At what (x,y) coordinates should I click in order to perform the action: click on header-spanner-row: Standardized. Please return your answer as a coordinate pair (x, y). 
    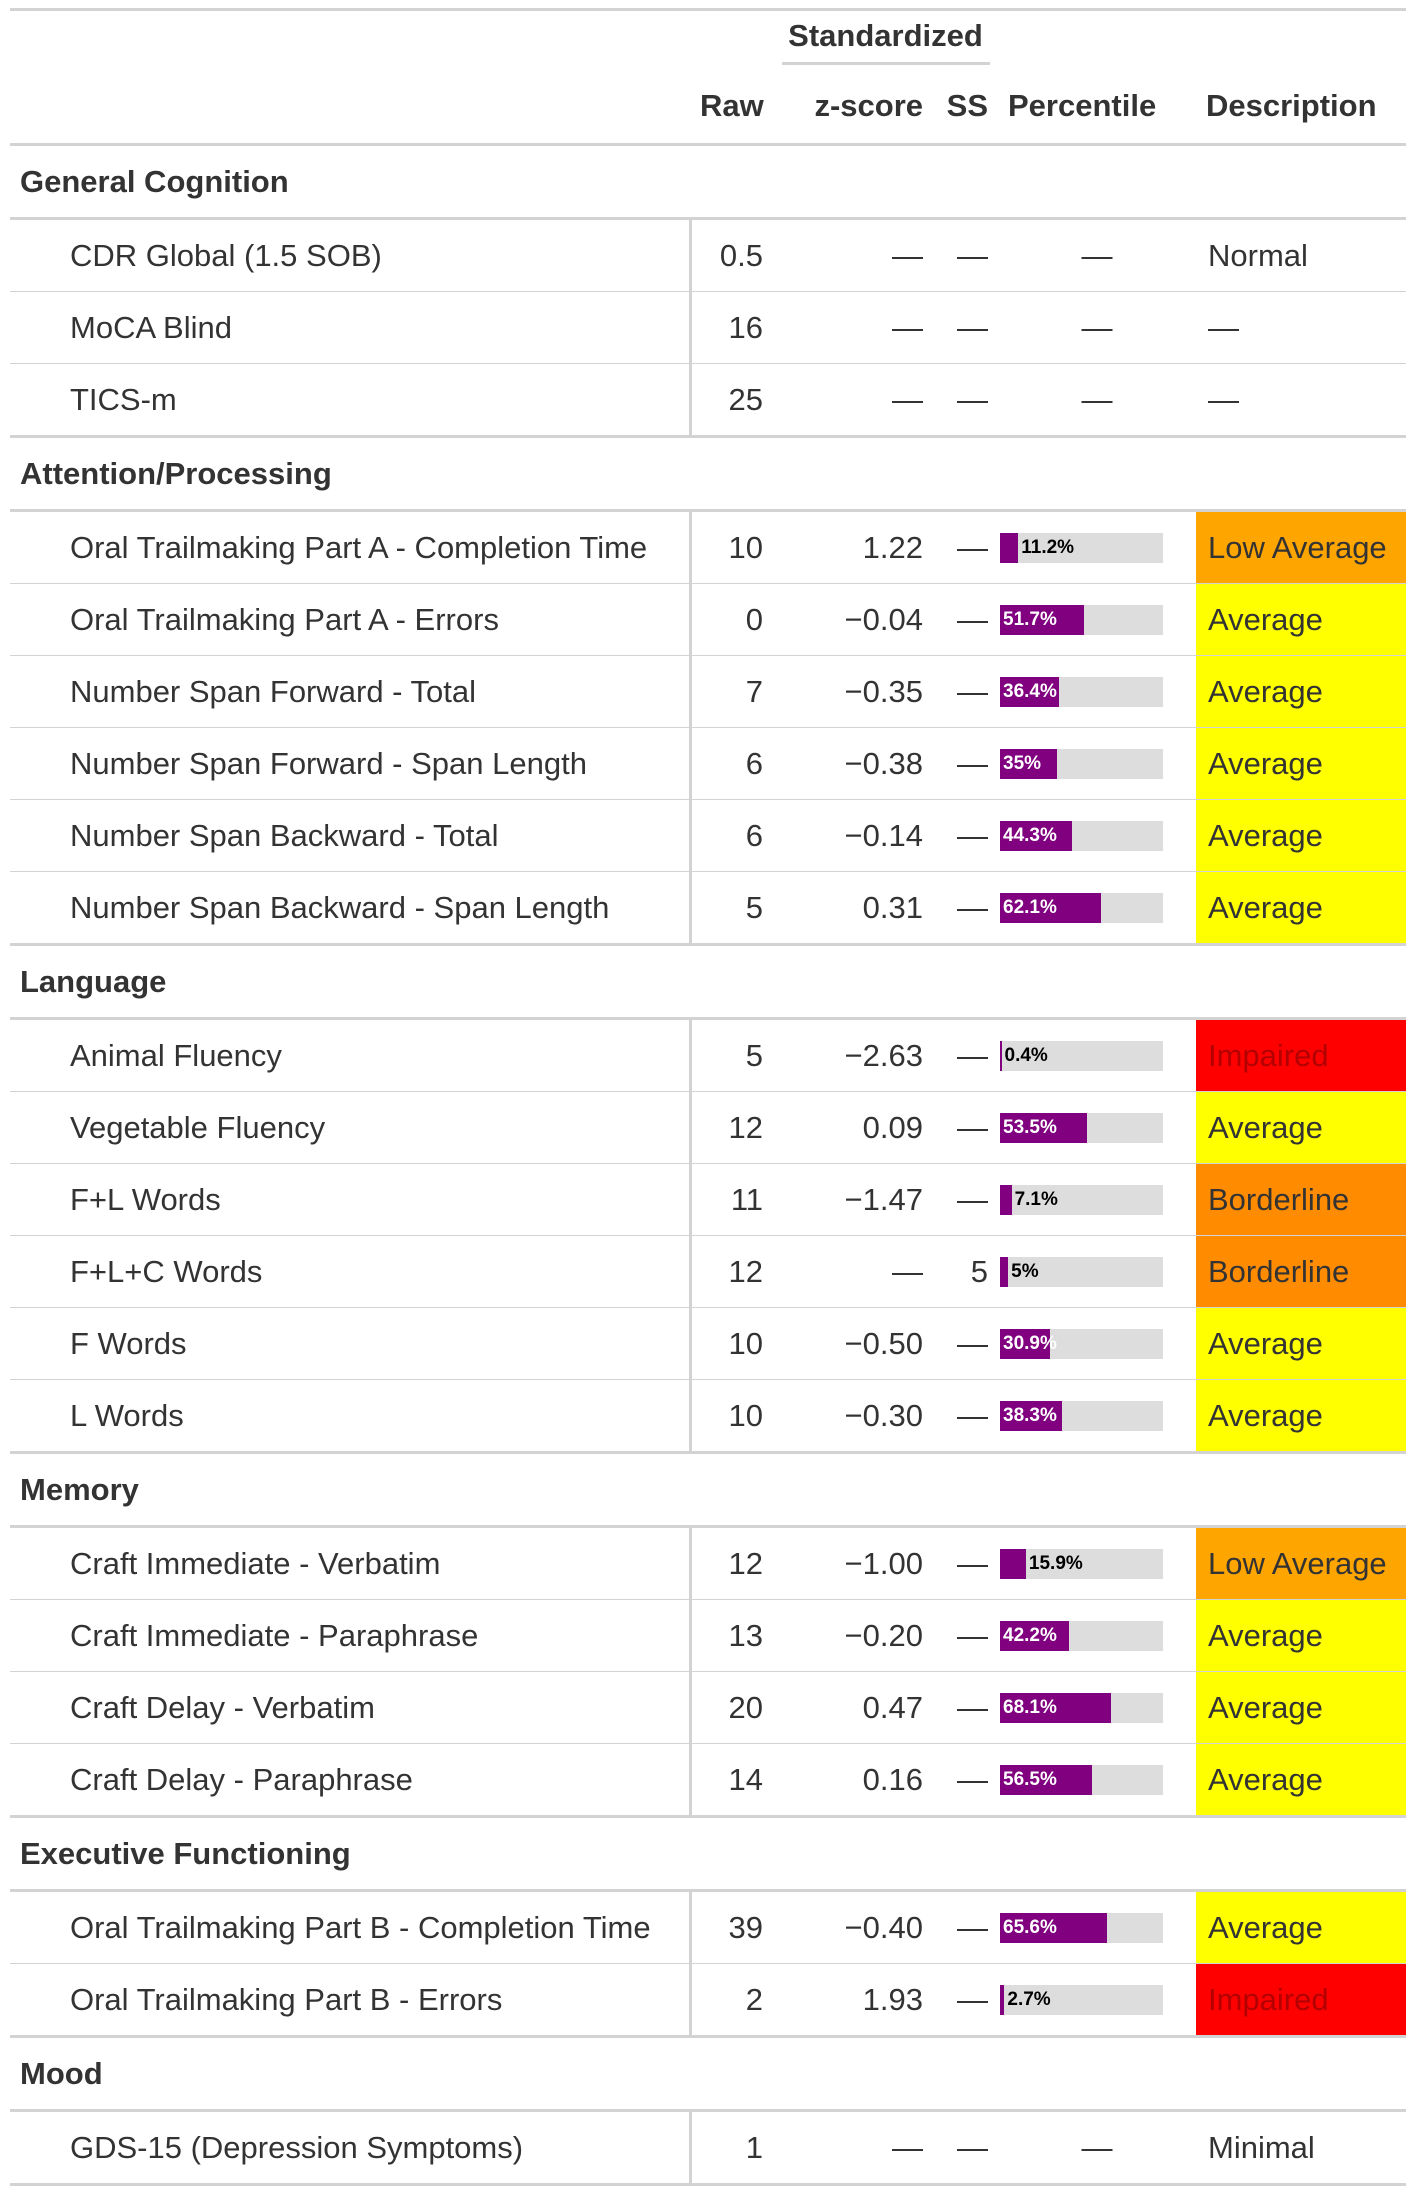
    Looking at the image, I should click on (708, 38).